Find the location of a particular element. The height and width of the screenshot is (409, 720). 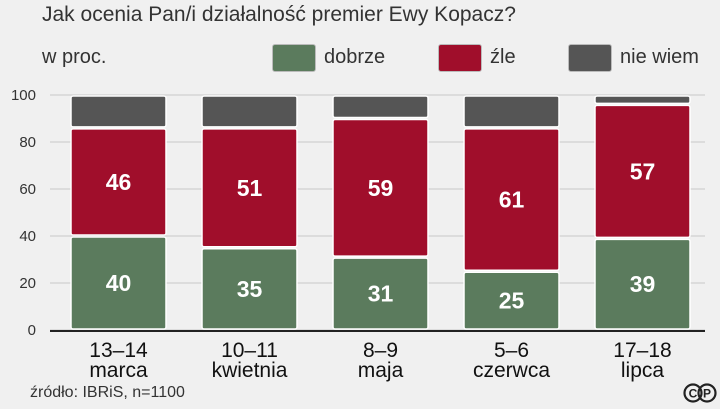

x-tick-label-date: 17–18 is located at coordinates (642, 350).